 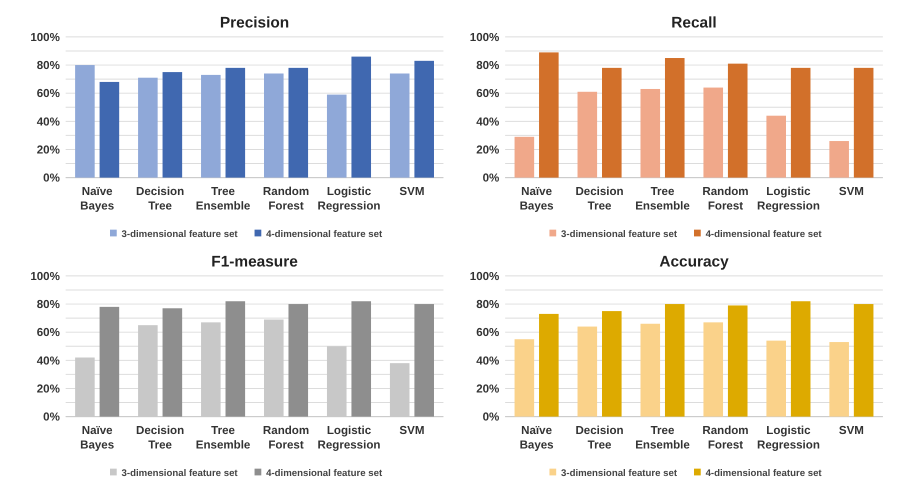 What do you see at coordinates (694, 23) in the screenshot?
I see `chart-title: Recall` at bounding box center [694, 23].